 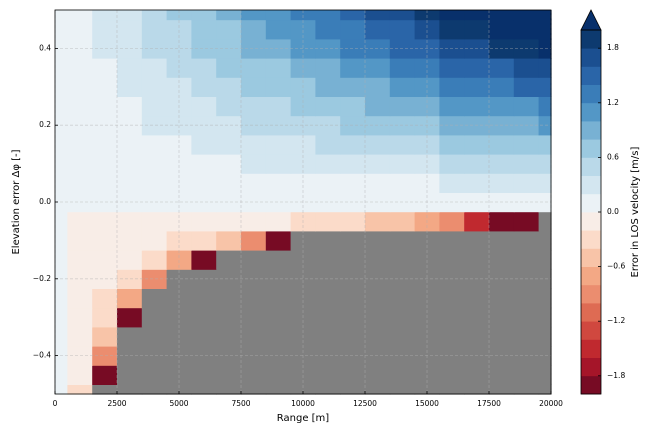 I want to click on x-tick-label: 17500, so click(x=489, y=403).